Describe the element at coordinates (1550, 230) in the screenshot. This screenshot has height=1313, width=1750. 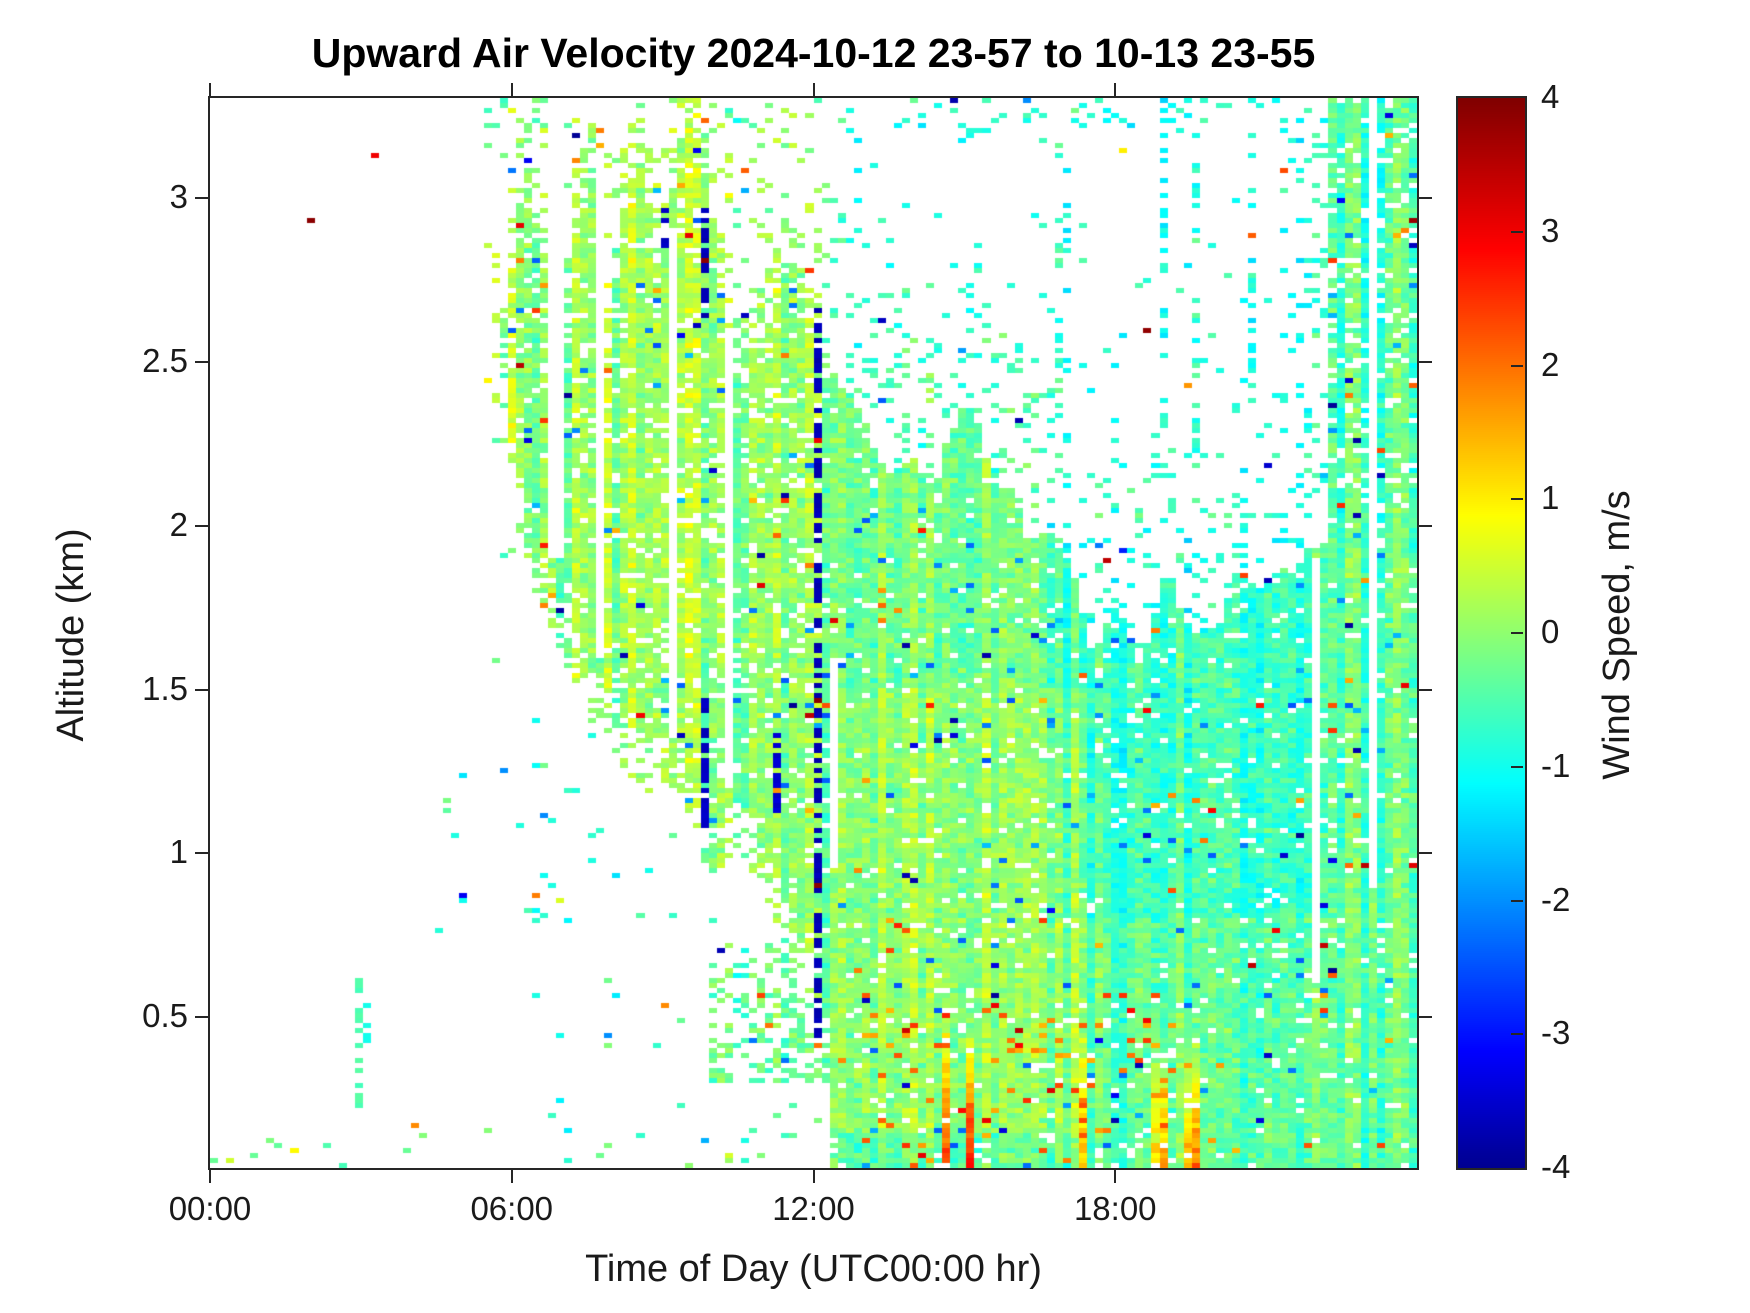
I see `colorbar-tick-label: 3` at that location.